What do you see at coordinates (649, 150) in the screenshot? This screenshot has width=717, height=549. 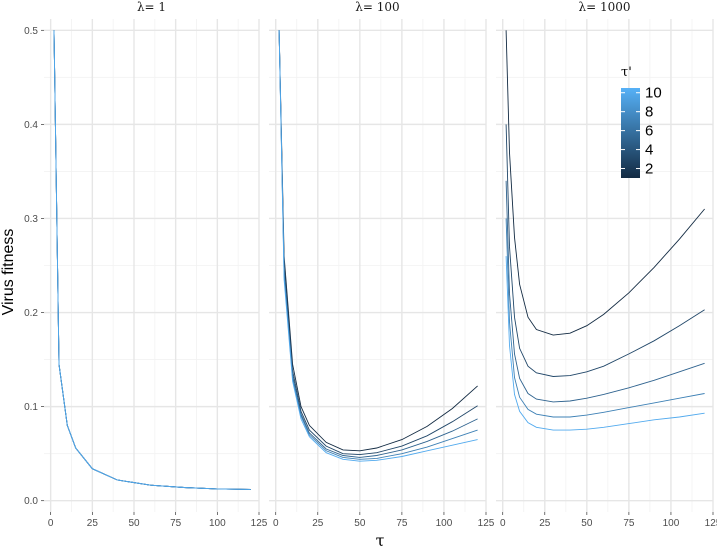 I see `legend-label: 4` at bounding box center [649, 150].